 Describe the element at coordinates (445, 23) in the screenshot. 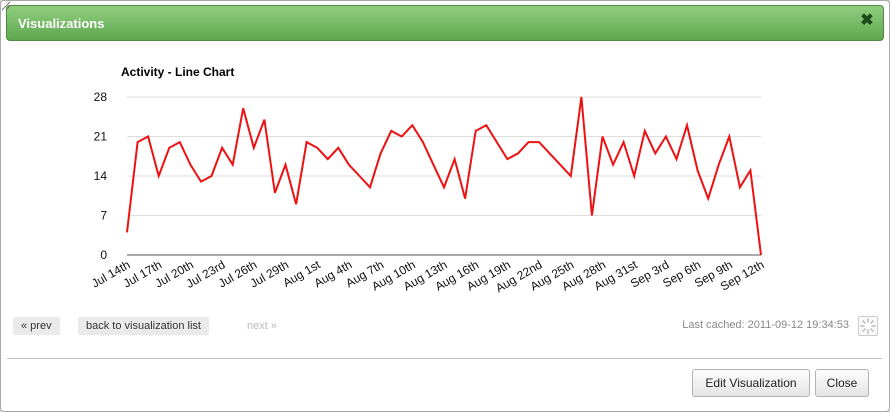

I see `dialog-titlebar: Visualizations ✖` at that location.